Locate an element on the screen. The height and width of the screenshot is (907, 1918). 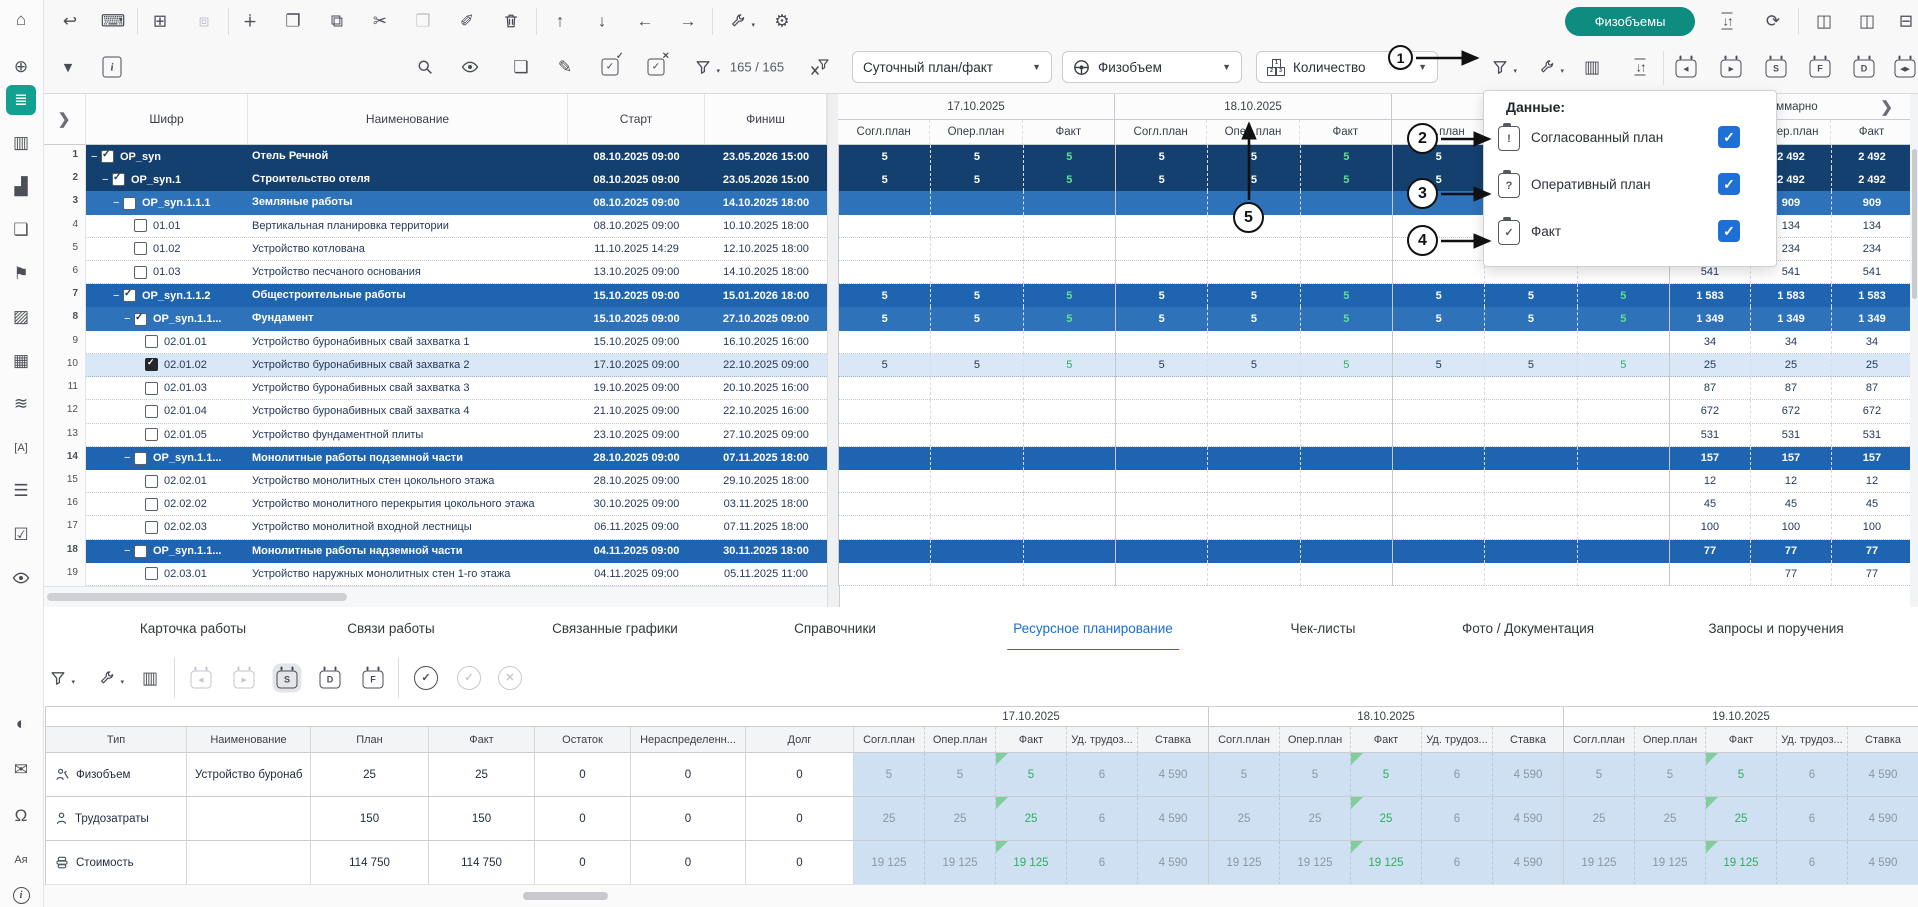
calendar-prev-icon: ◂ is located at coordinates (1686, 66).